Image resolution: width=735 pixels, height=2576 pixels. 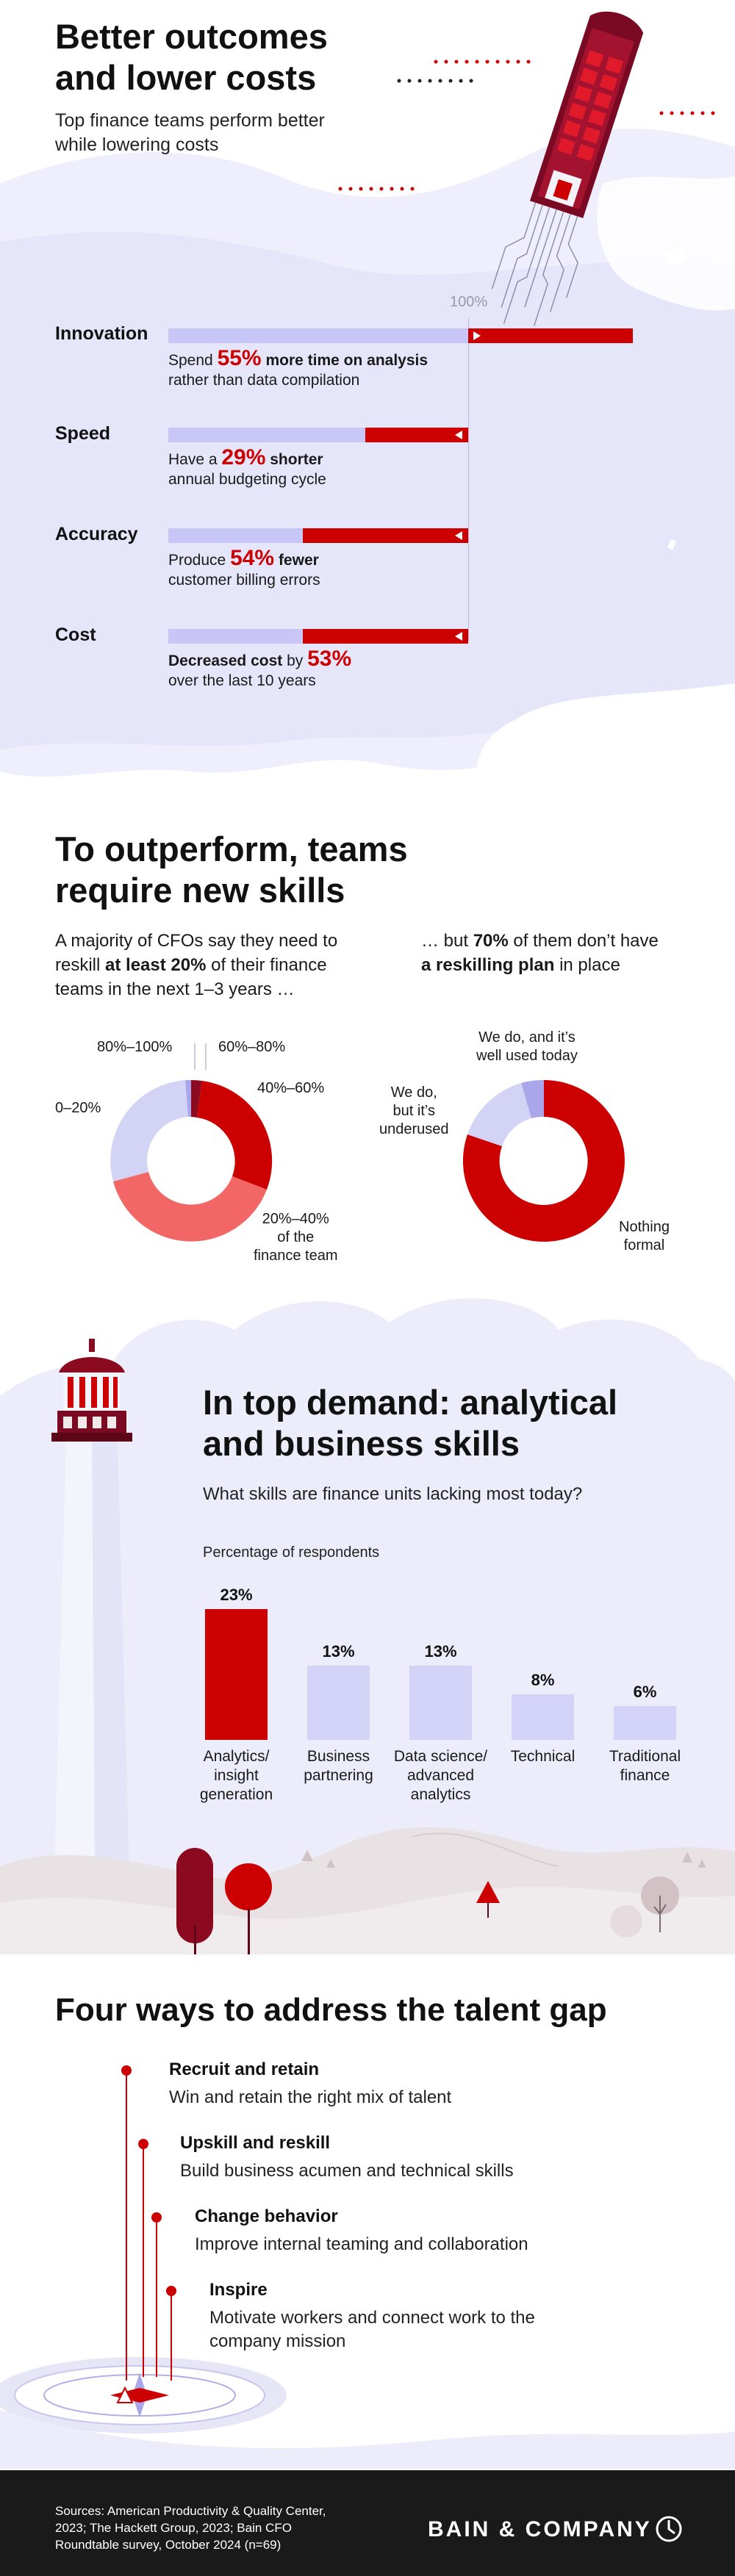 What do you see at coordinates (252, 1047) in the screenshot?
I see `donut1-label-60-80: 60%–80%` at bounding box center [252, 1047].